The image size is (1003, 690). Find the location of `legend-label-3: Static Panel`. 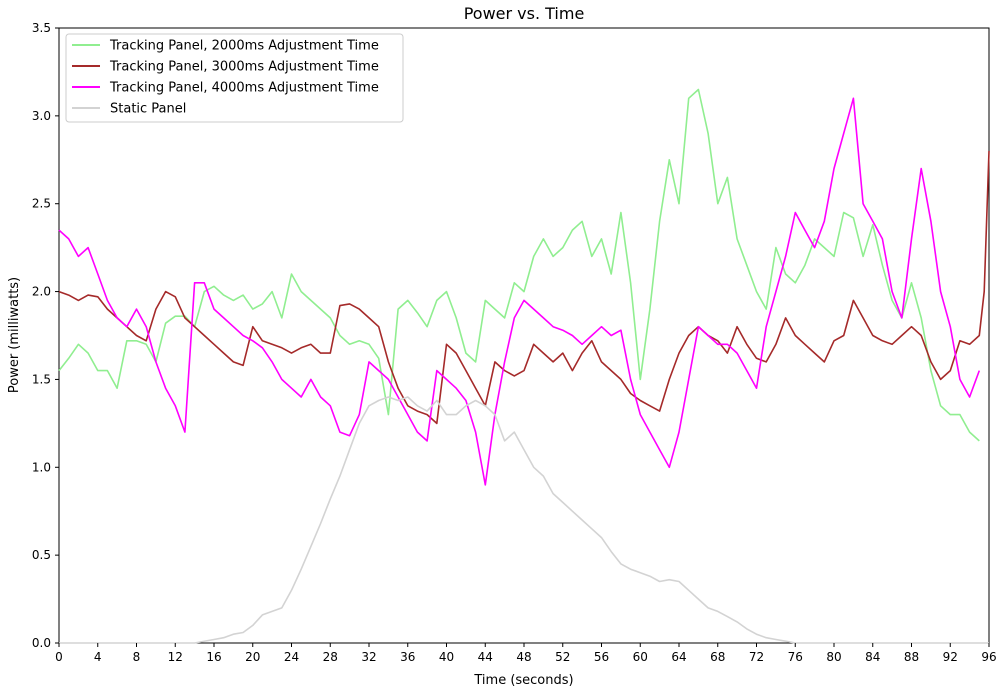

legend-label-3: Static Panel is located at coordinates (148, 109).